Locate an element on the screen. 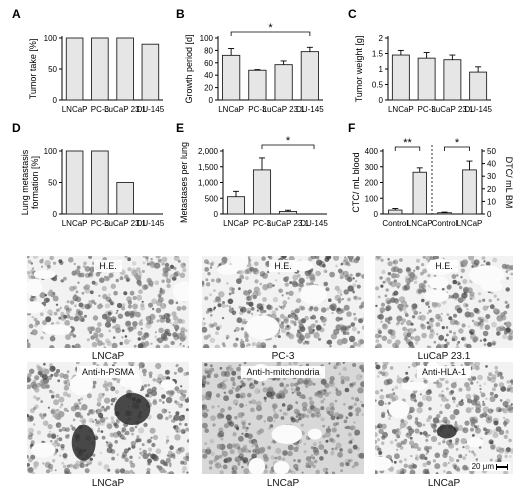 The width and height of the screenshot is (520, 496). stain-label: Anti-h-PSMA is located at coordinates (107, 372).